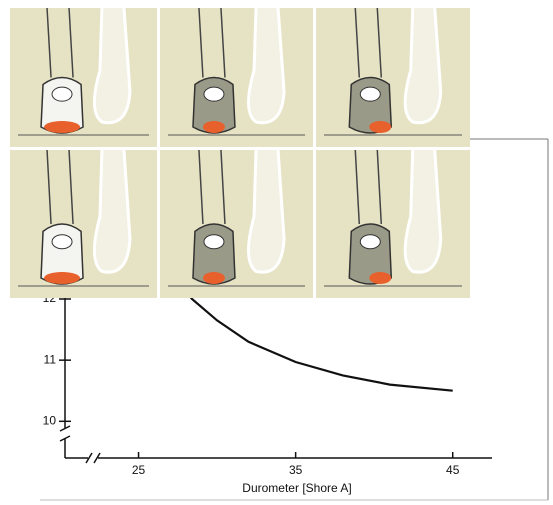 The image size is (553, 505). What do you see at coordinates (453, 470) in the screenshot?
I see `x-tick-label: 45` at bounding box center [453, 470].